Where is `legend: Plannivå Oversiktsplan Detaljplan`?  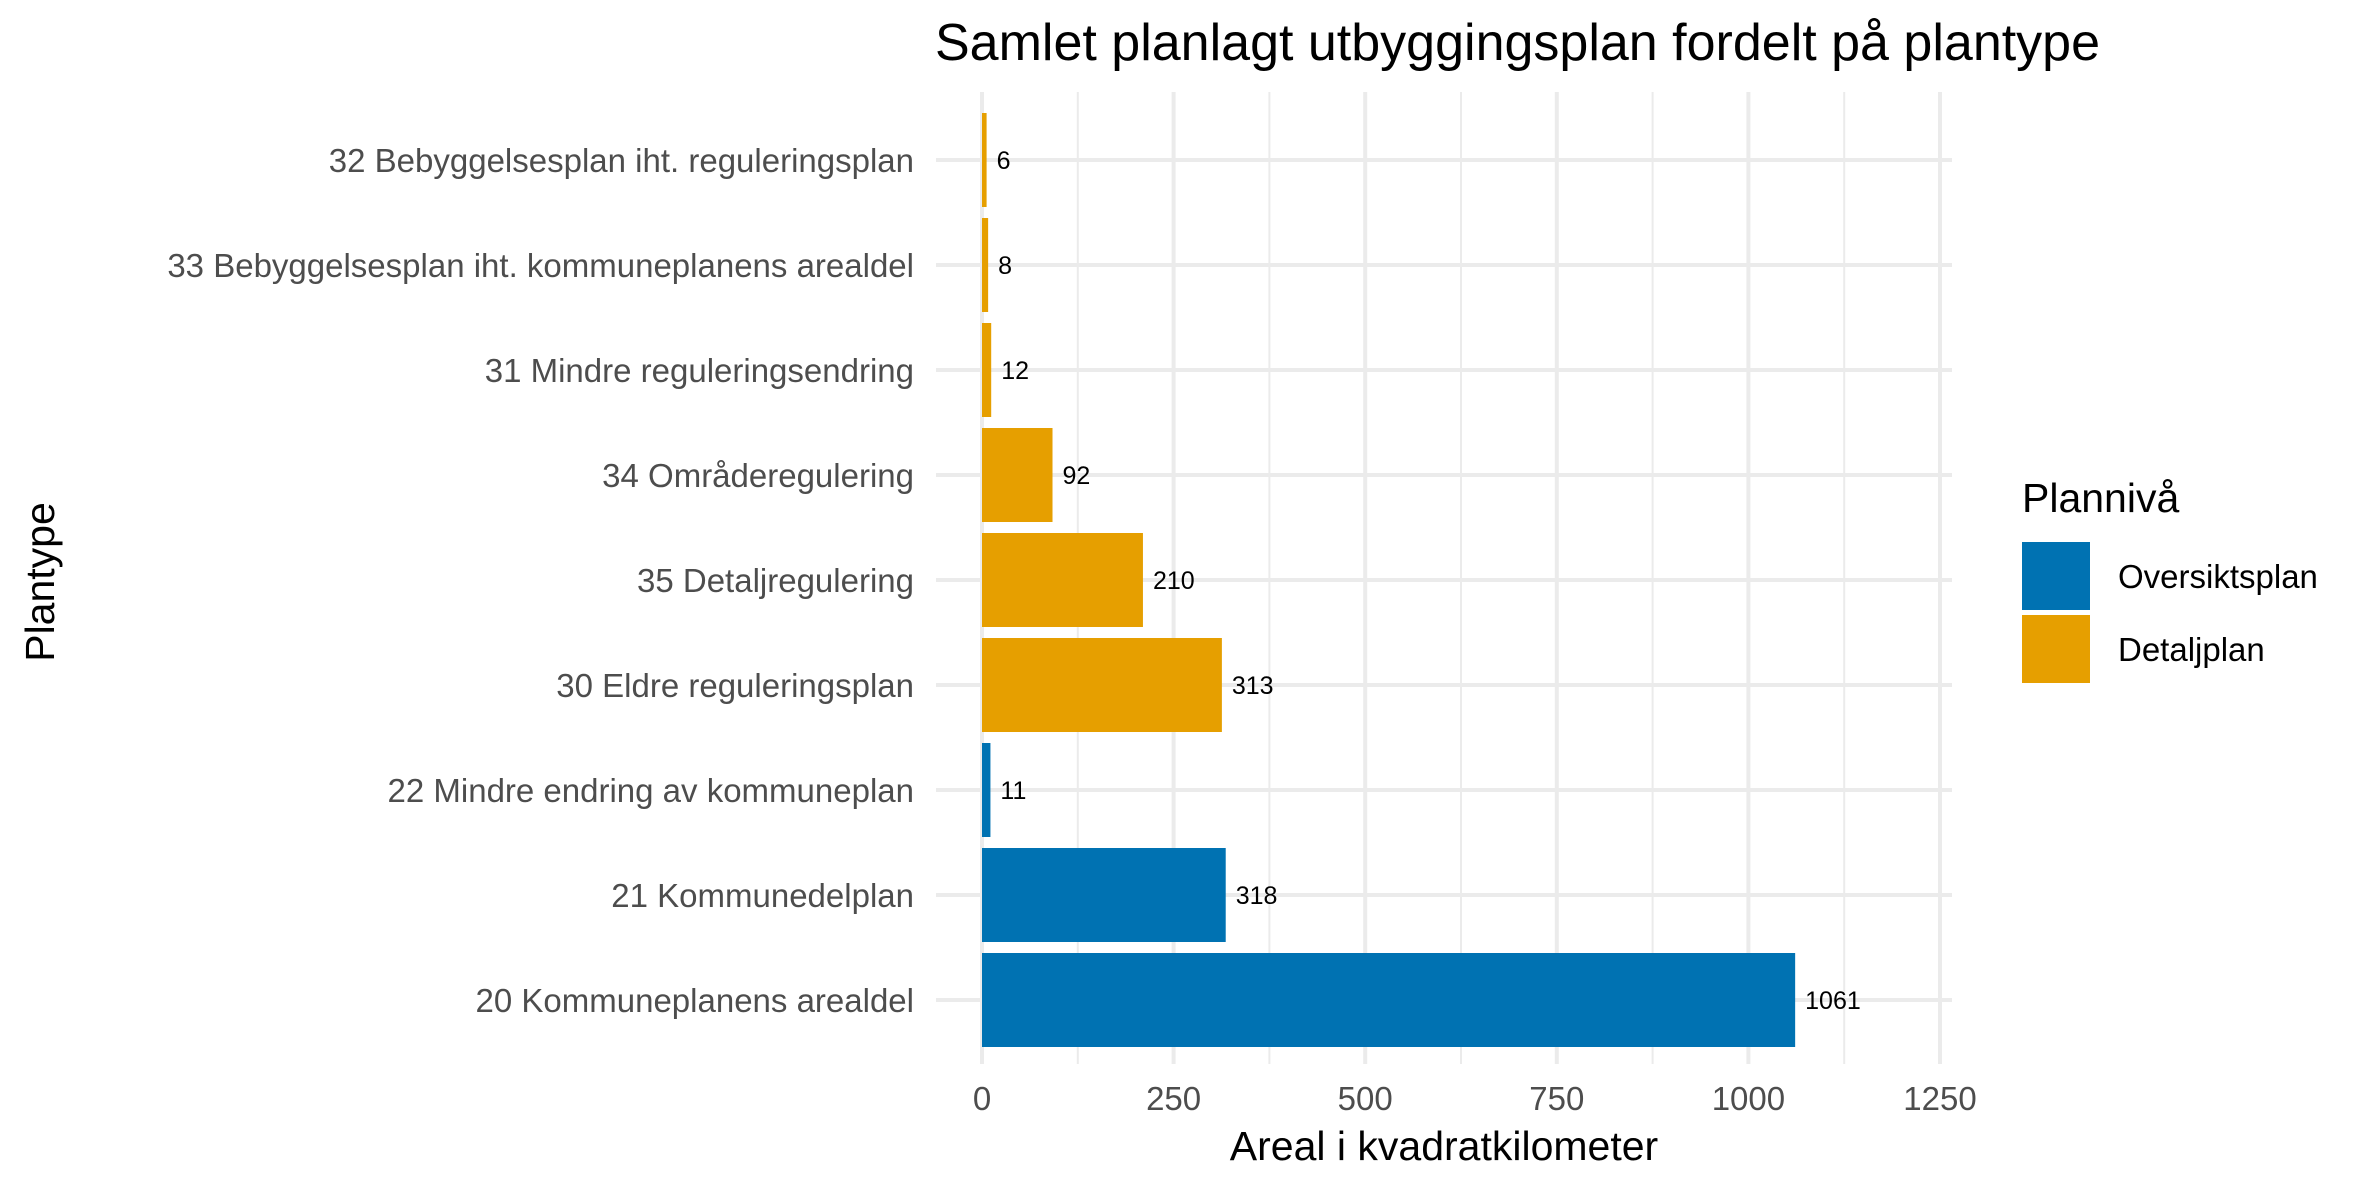 legend: Plannivå Oversiktsplan Detaljplan is located at coordinates (2170, 579).